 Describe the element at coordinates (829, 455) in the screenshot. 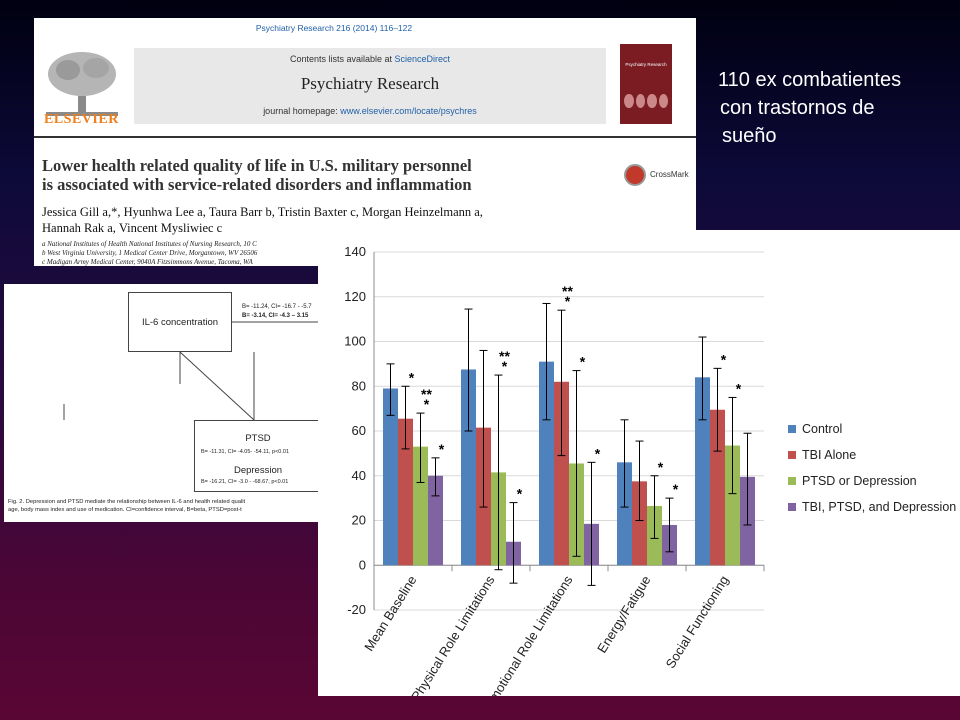

I see `legend-label: TBI Alone` at that location.